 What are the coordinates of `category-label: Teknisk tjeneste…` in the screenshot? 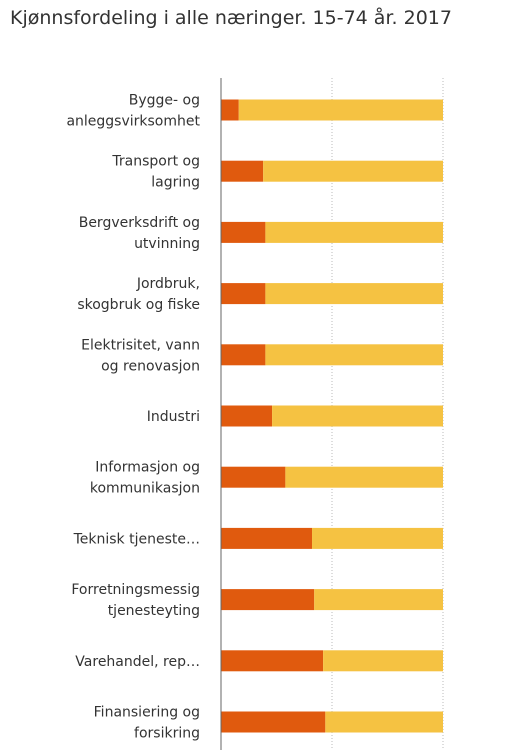 It's located at (136, 539).